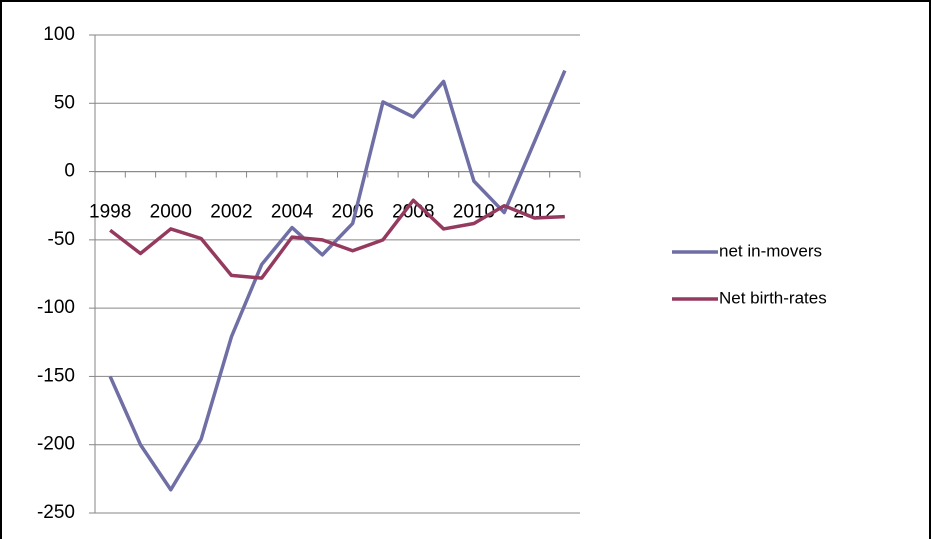  I want to click on x-tick-label: 2000, so click(171, 212).